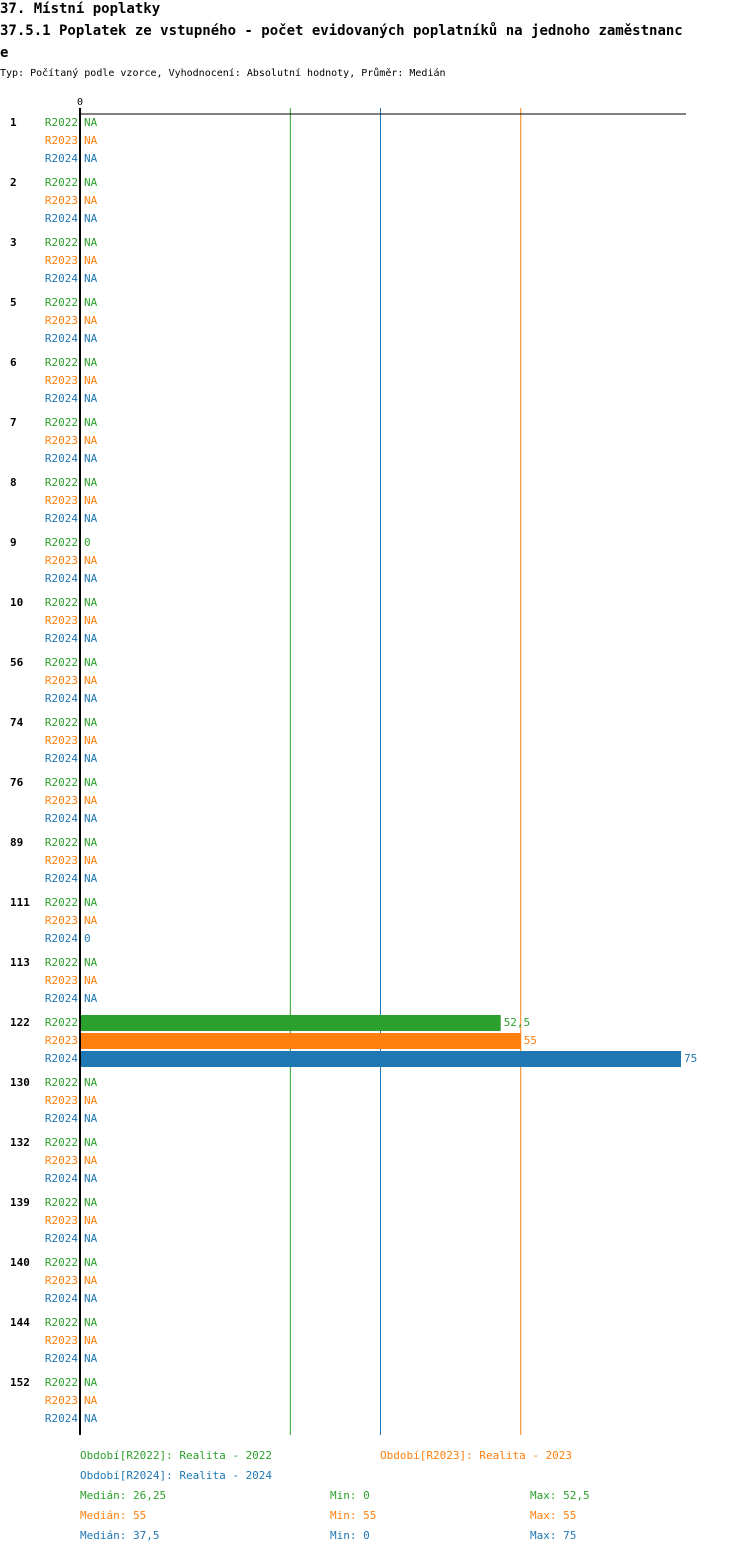 This screenshot has height=1554, width=750. I want to click on category-label: 5, so click(13, 302).